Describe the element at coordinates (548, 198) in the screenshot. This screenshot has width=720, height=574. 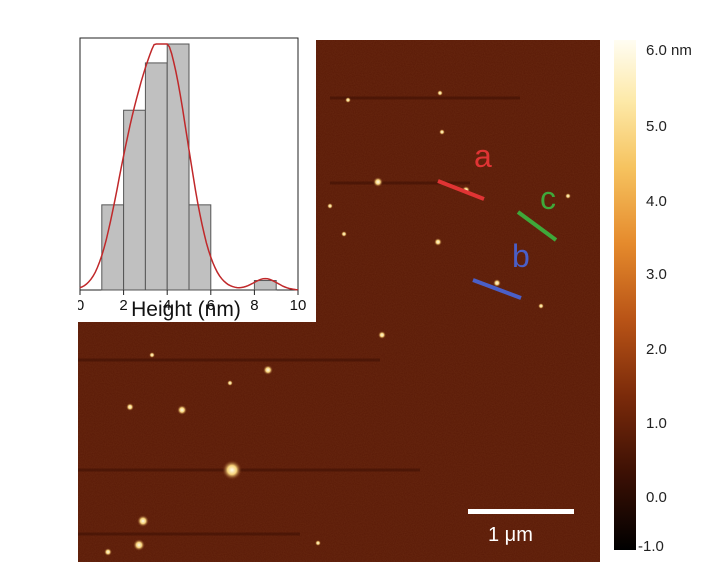
I see `marker-label-c: c` at that location.